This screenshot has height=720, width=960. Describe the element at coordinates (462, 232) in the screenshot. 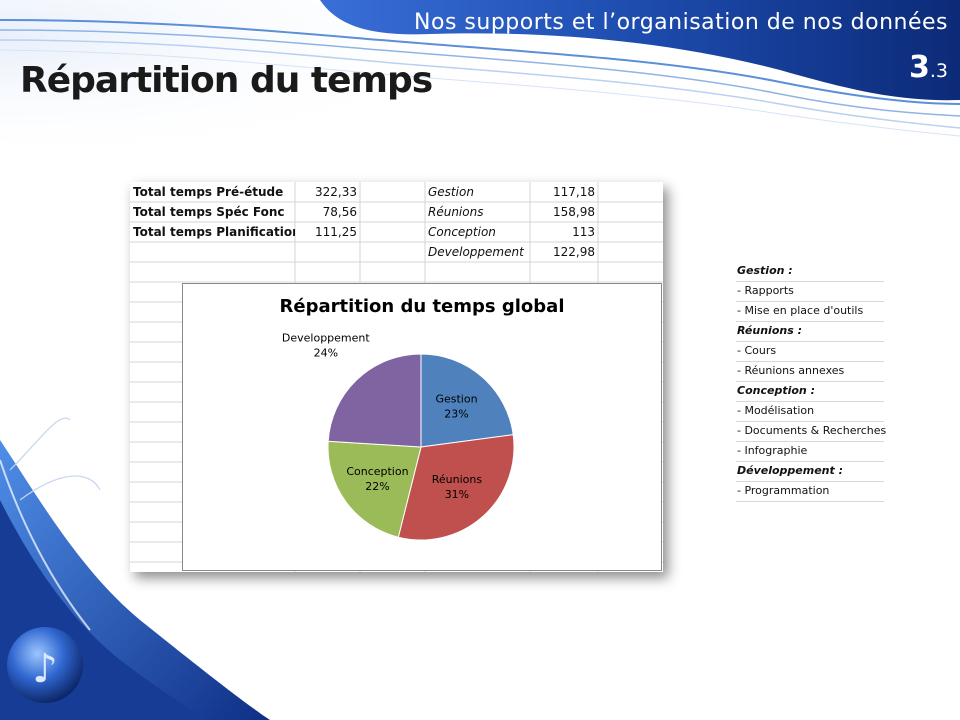

I see `category-label: Conception` at that location.